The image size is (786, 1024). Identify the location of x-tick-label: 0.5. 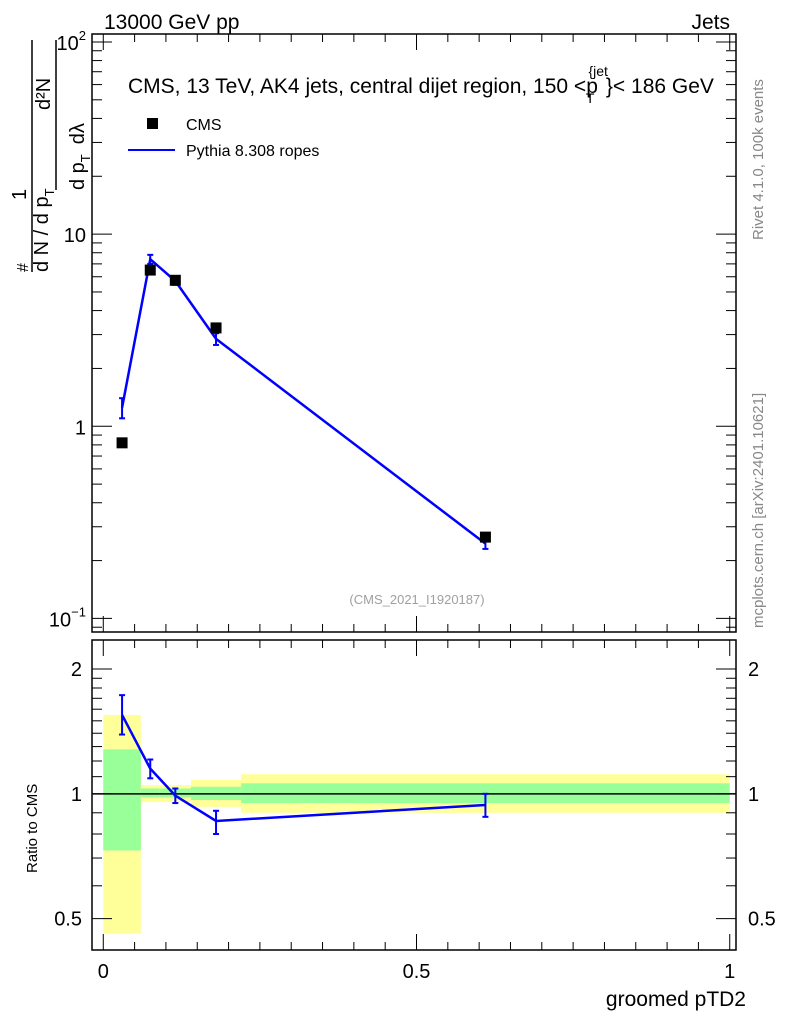
(417, 972).